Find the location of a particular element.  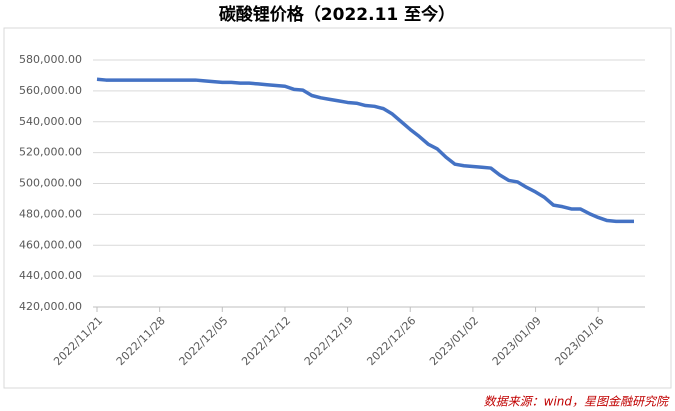

y-tick-label: 580,000.00 is located at coordinates (50, 59).